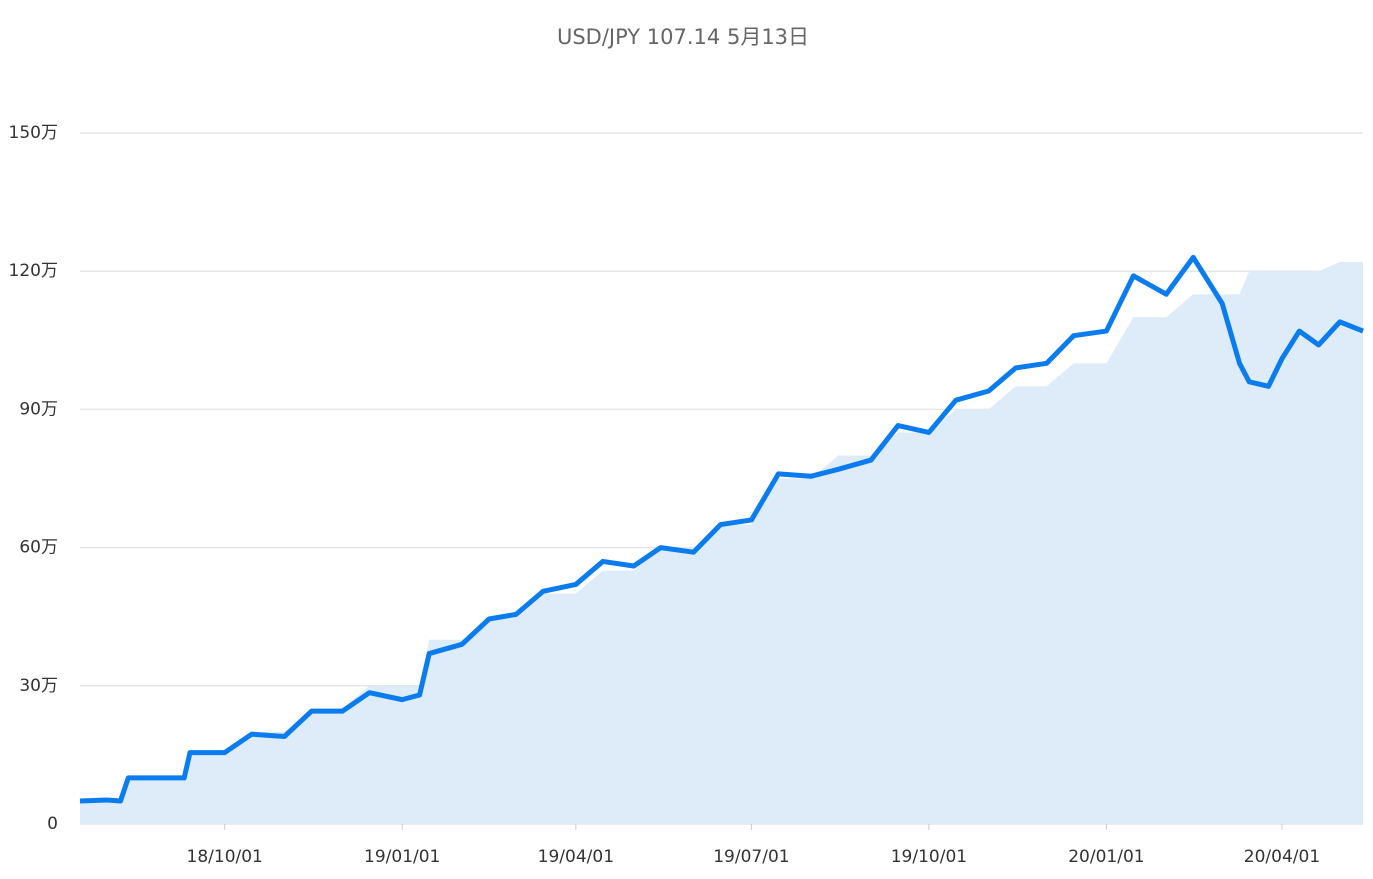  I want to click on y-tick-label: 0, so click(52, 824).